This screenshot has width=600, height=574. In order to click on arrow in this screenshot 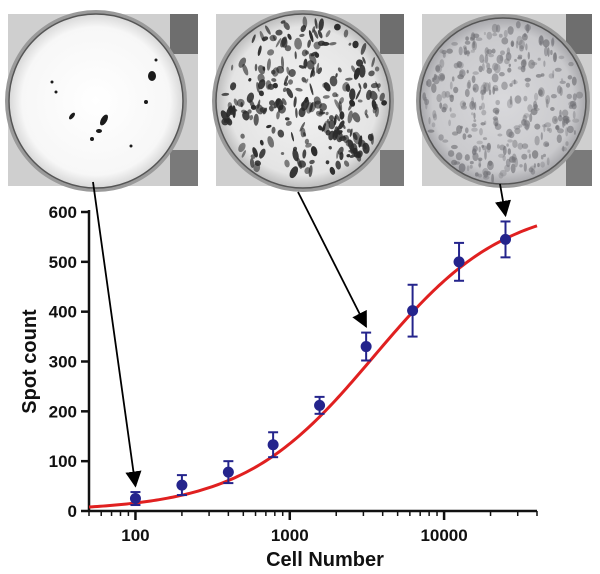, I will do `click(332, 260)`.